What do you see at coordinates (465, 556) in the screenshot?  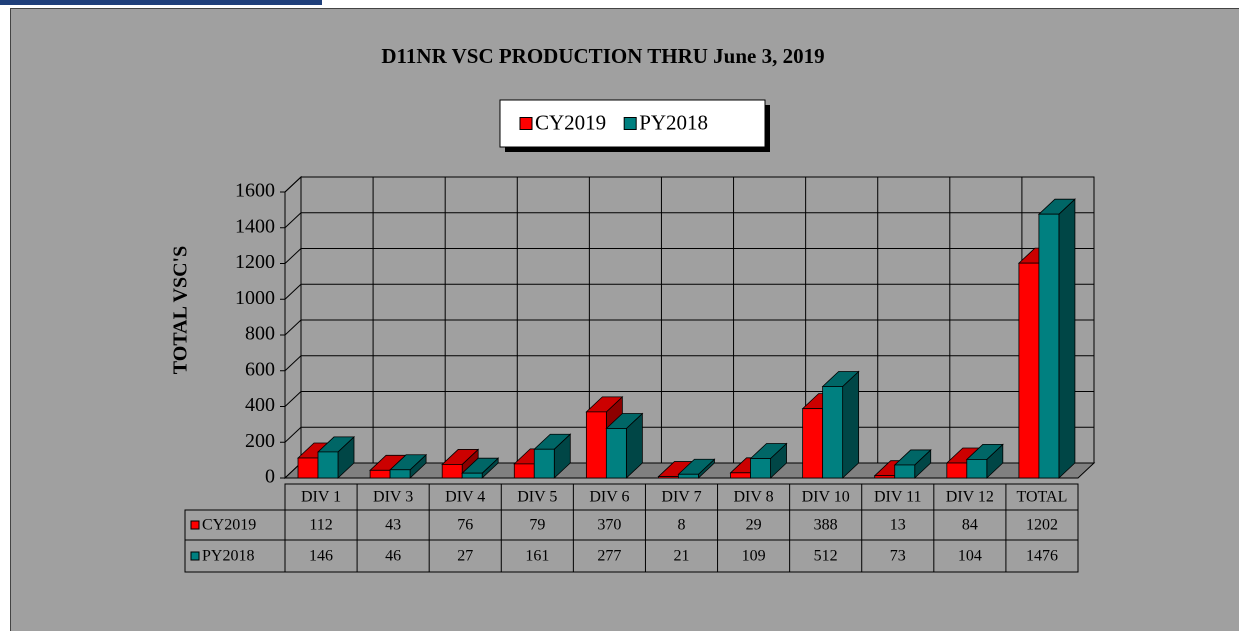 I see `table-value: 27` at bounding box center [465, 556].